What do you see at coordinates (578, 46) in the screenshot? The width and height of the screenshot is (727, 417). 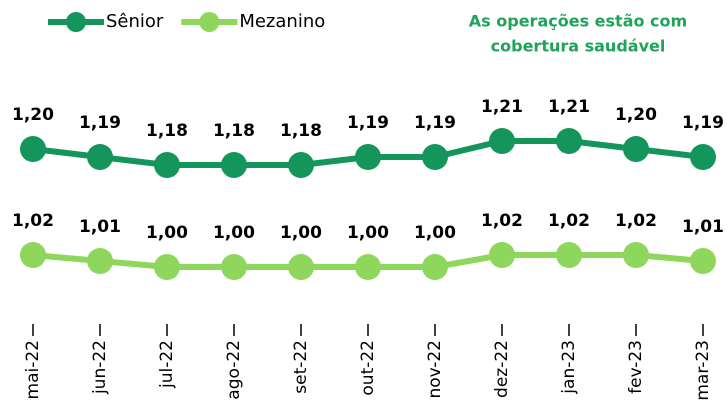 I see `annotation: cobertura saudável` at bounding box center [578, 46].